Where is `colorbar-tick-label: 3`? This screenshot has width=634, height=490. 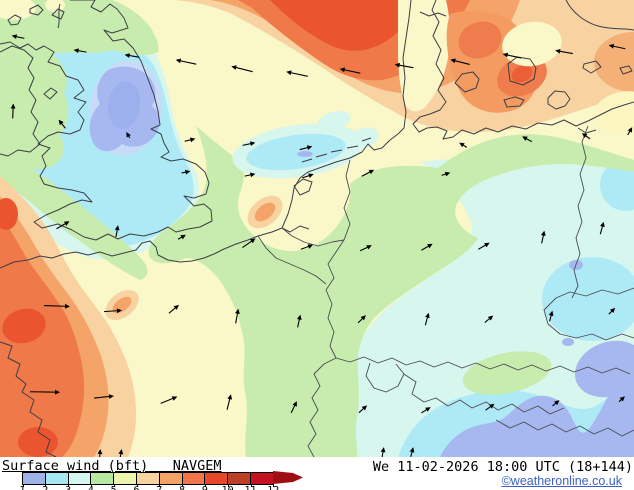 colorbar-tick-label: 3 is located at coordinates (68, 487).